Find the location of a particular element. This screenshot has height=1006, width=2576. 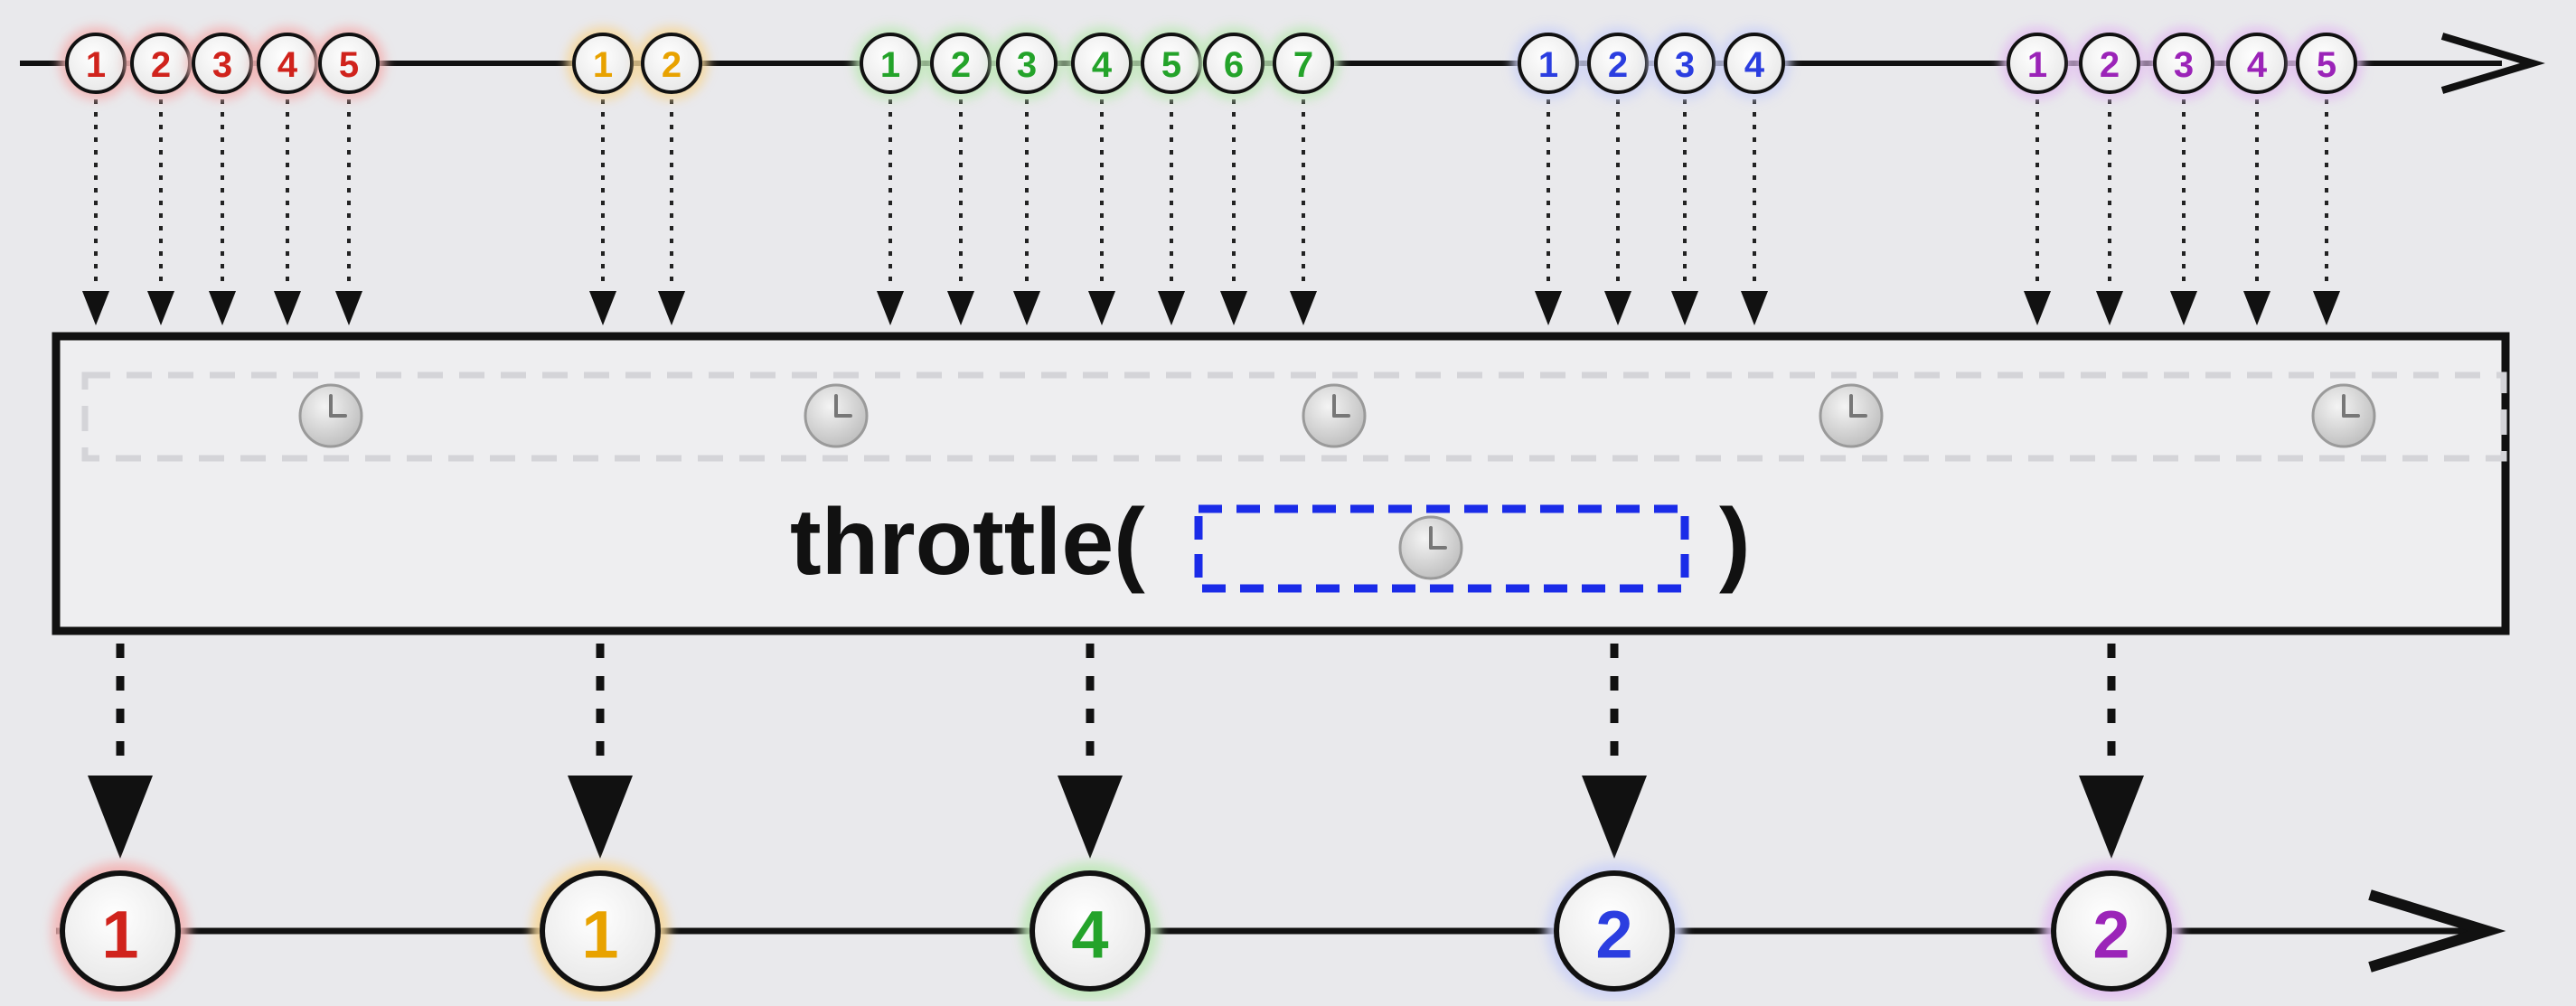

output-marbles: 1 1 4 2 2 is located at coordinates (1116, 931).